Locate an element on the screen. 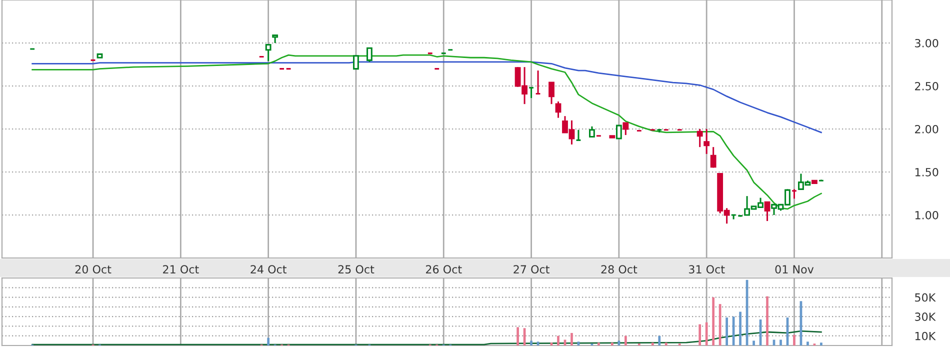  x-tick-label: 27 Oct is located at coordinates (532, 269).